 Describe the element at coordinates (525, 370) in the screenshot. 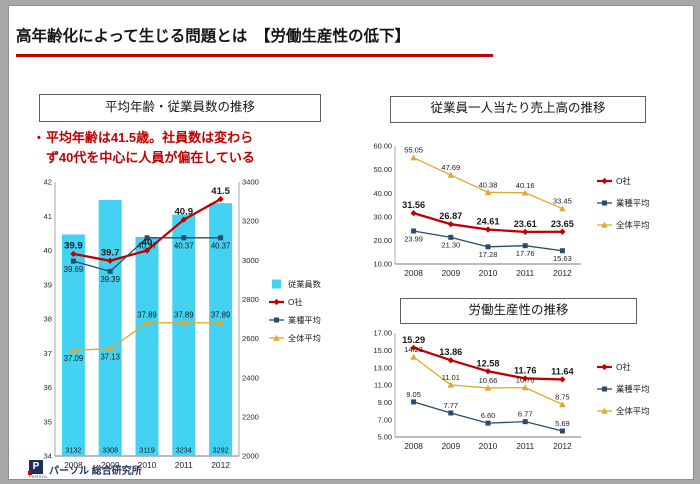

I see `svg-text: 11.76` at that location.